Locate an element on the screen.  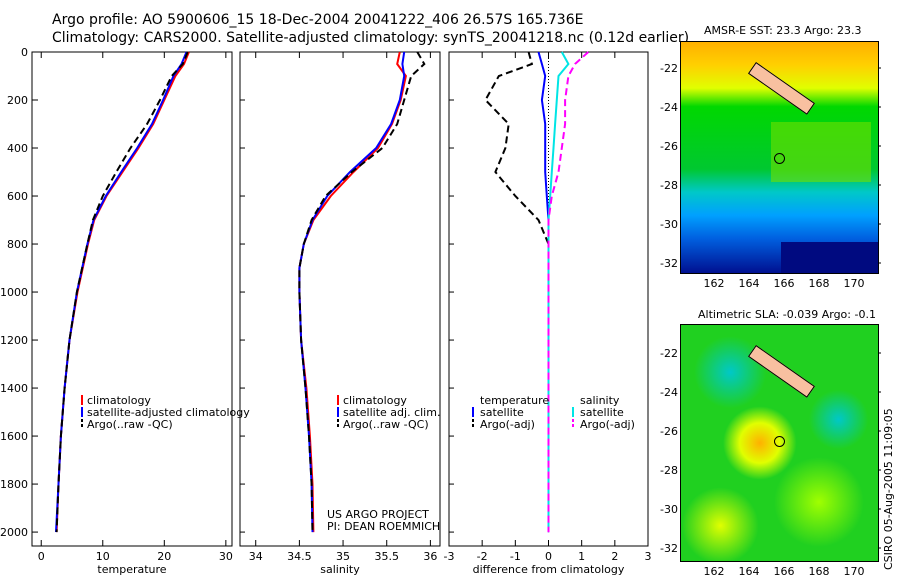
sst-map-warm-patch is located at coordinates (821, 152).